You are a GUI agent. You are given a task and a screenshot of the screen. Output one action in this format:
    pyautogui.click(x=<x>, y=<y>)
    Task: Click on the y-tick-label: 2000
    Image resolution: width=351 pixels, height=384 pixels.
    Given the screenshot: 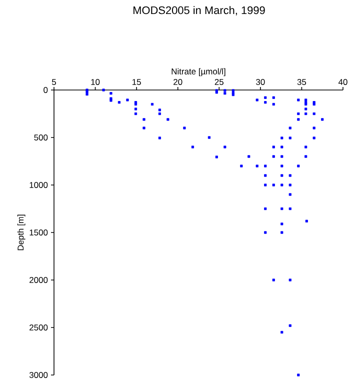 What is the action you would take?
    pyautogui.click(x=39, y=280)
    